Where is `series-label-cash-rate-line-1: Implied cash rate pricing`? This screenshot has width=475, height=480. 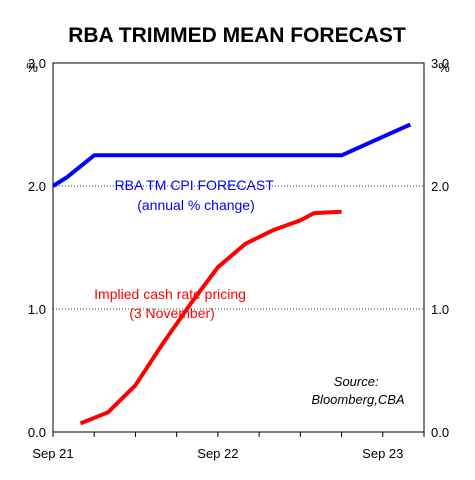
series-label-cash-rate-line-1: Implied cash rate pricing is located at coordinates (170, 294).